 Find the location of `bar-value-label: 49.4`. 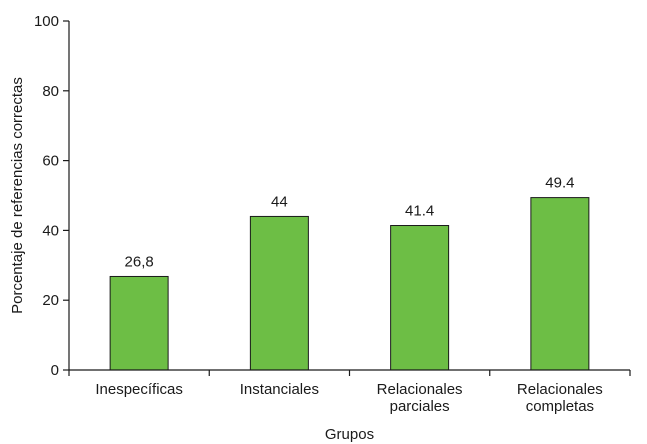

bar-value-label: 49.4 is located at coordinates (559, 183).